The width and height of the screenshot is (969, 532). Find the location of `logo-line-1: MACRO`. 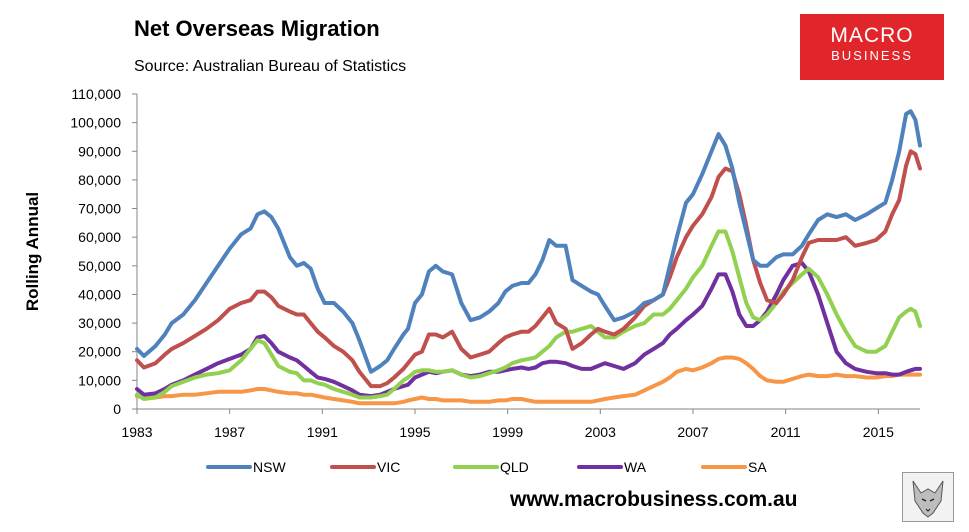

logo-line-1: MACRO is located at coordinates (872, 35).